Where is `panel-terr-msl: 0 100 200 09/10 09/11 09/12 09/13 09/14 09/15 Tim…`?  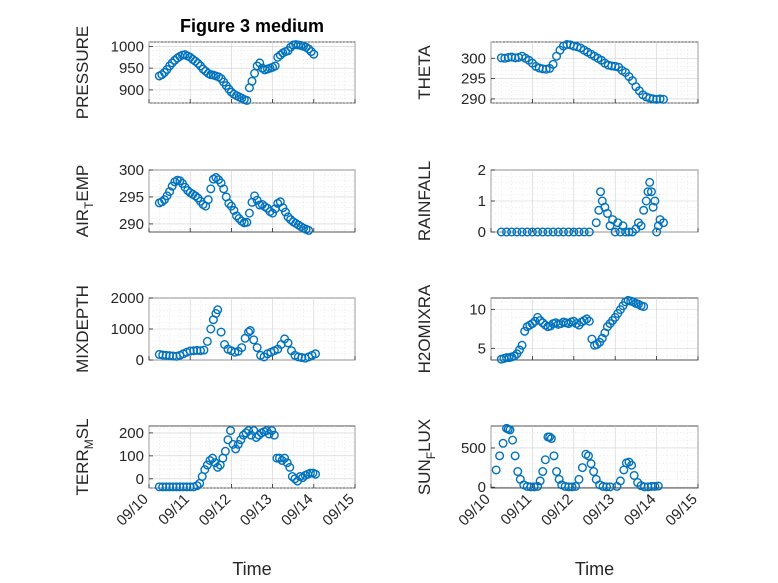 panel-terr-msl: 0 100 200 09/10 09/11 09/12 09/13 09/14 09/15 Tim… is located at coordinates (215, 498).